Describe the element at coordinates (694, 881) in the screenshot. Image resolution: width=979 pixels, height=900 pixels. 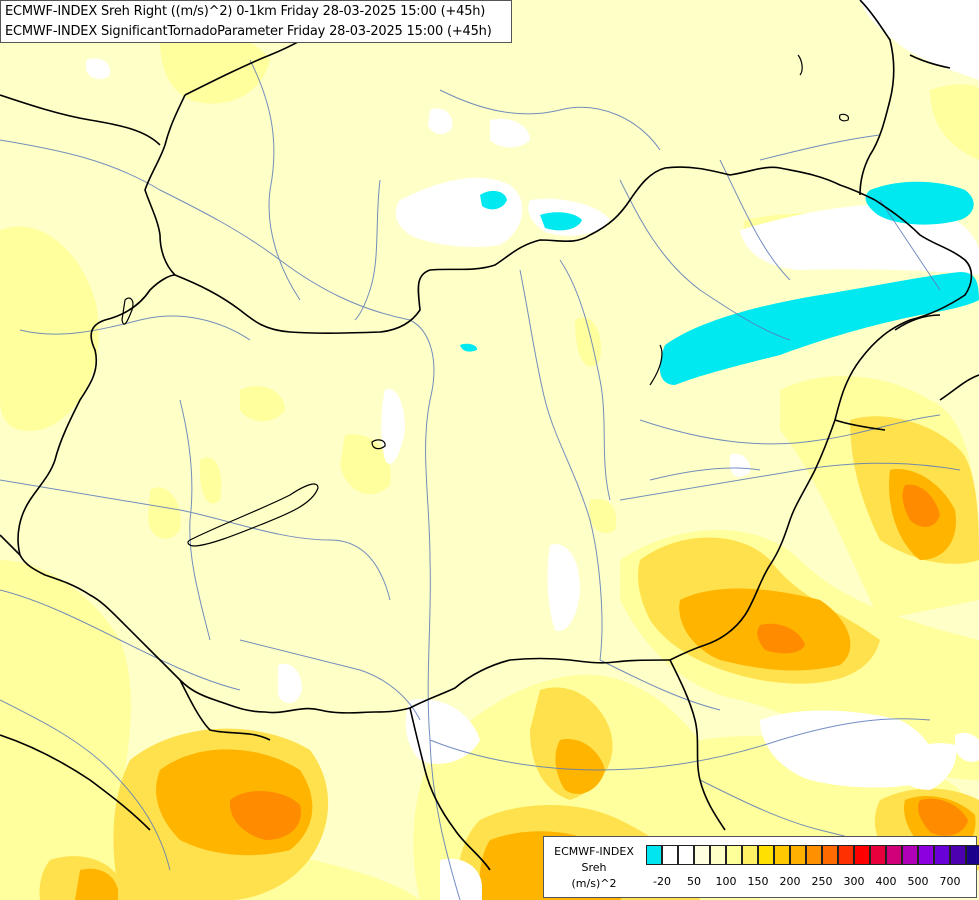
I see `legend-tick-label: 50` at that location.